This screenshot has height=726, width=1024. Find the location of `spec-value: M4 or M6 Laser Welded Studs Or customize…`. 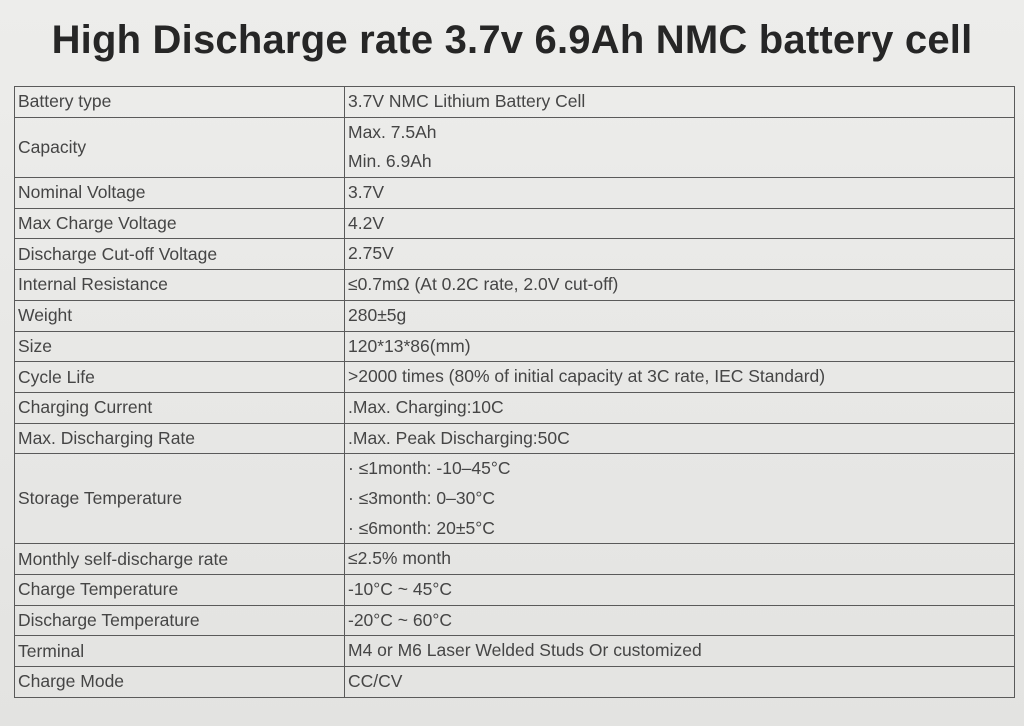

spec-value: M4 or M6 Laser Welded Studs Or customize… is located at coordinates (679, 651).